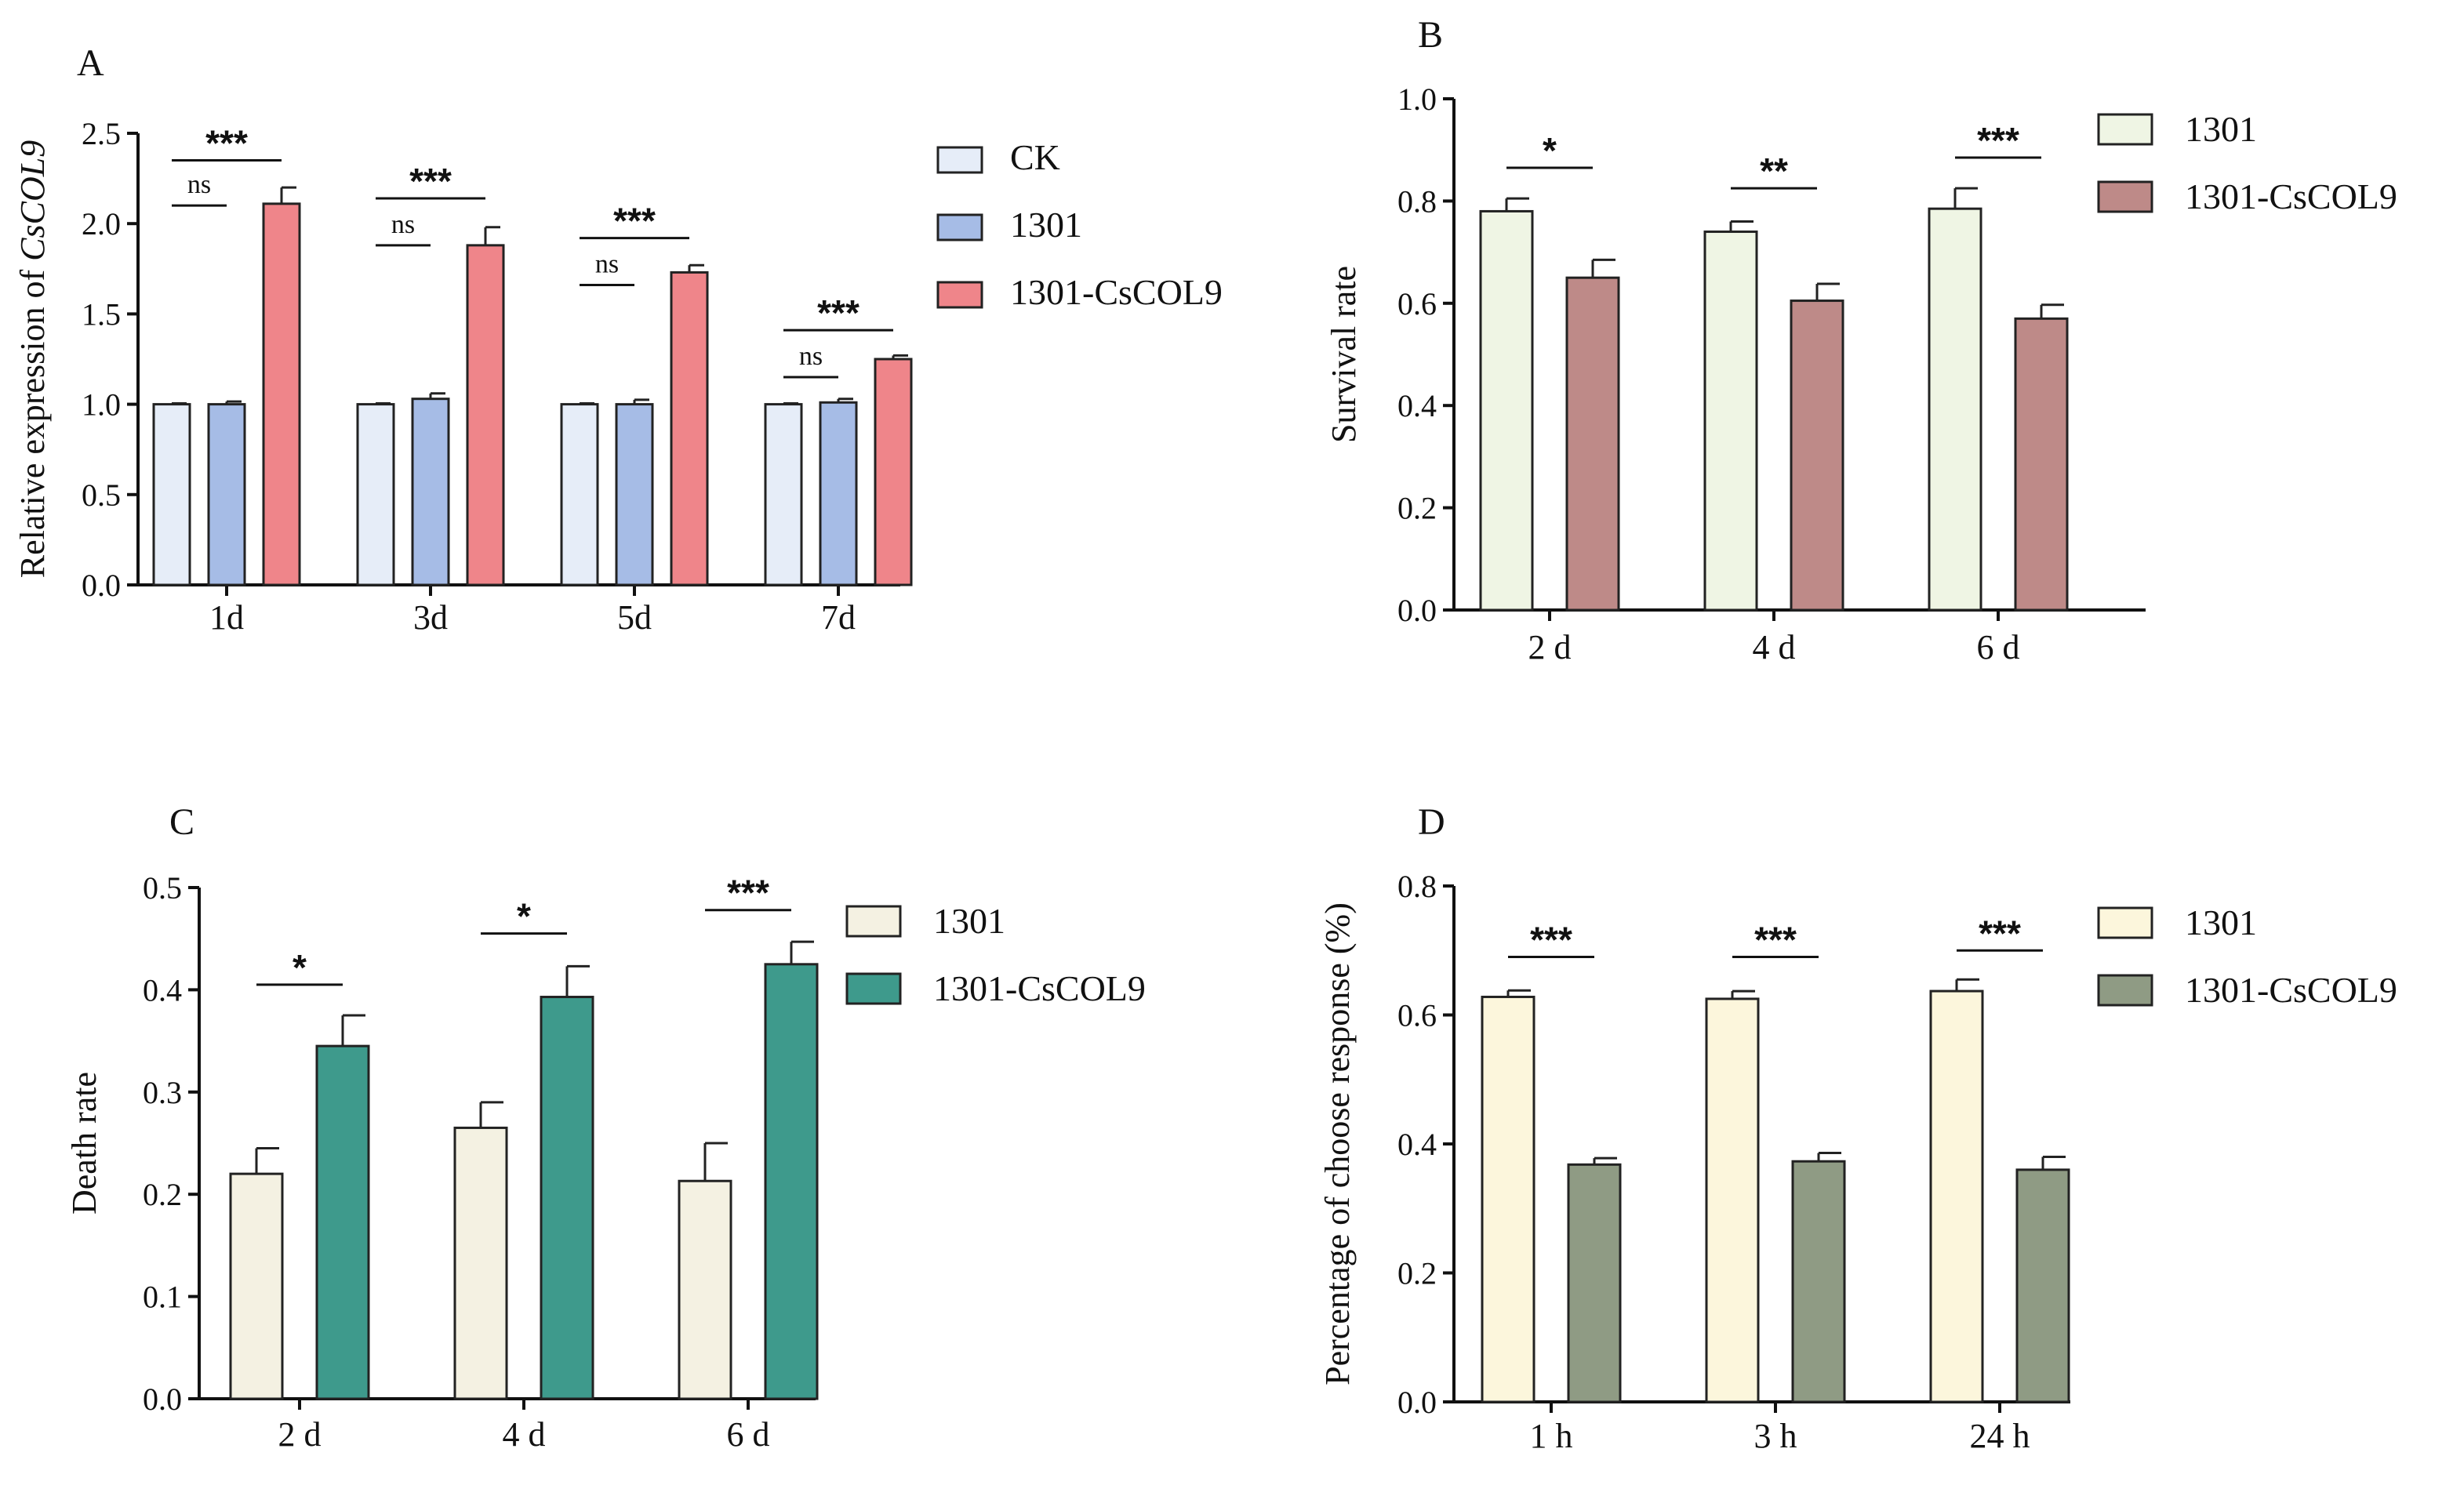 The height and width of the screenshot is (1485, 2464). What do you see at coordinates (634, 494) in the screenshot?
I see `bar-1301-5d` at bounding box center [634, 494].